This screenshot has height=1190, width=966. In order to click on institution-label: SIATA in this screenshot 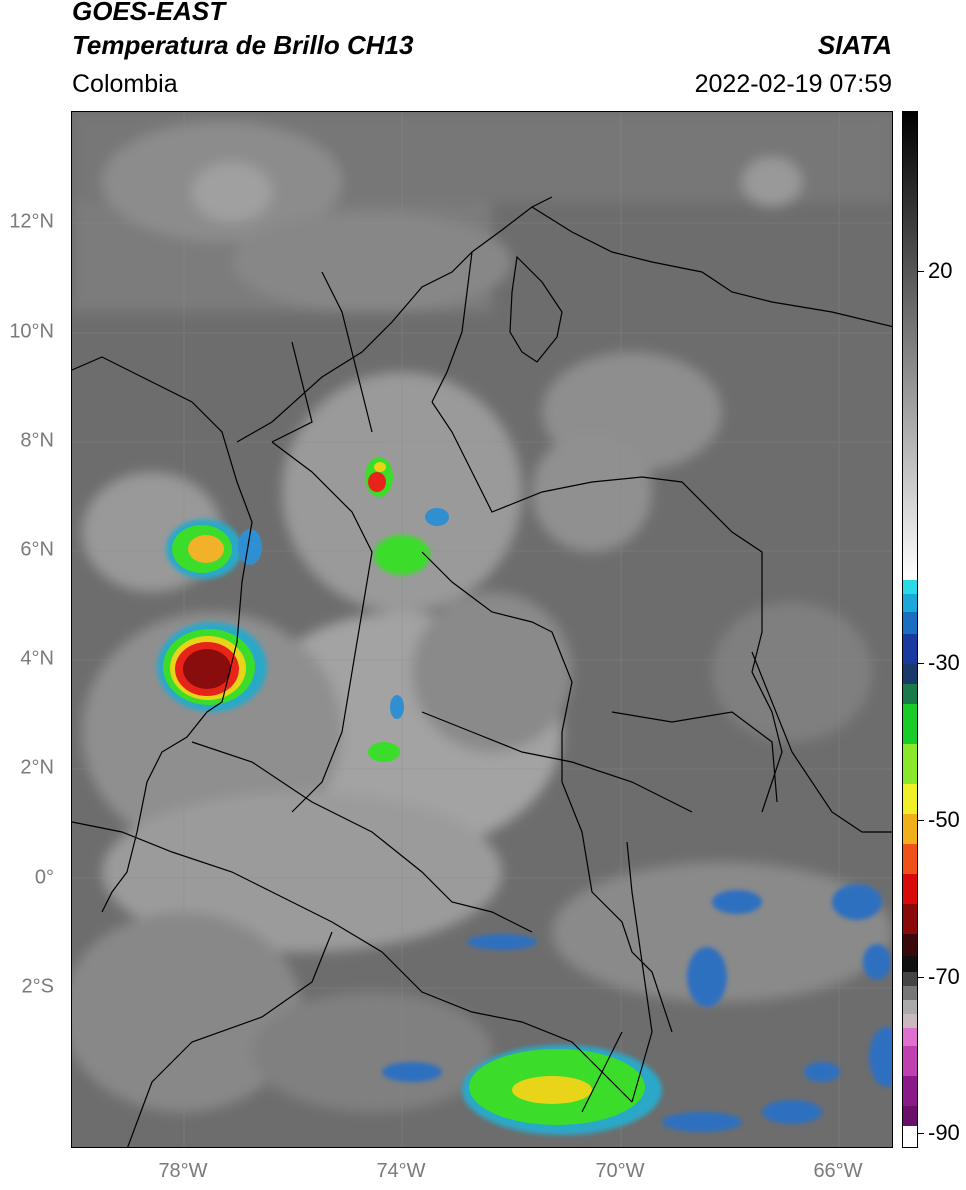, I will do `click(854, 45)`.